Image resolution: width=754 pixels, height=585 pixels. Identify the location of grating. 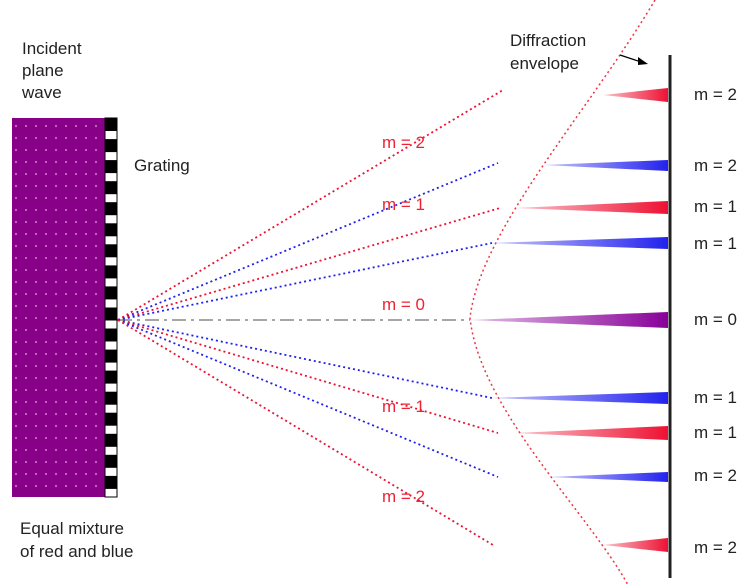
(111, 307).